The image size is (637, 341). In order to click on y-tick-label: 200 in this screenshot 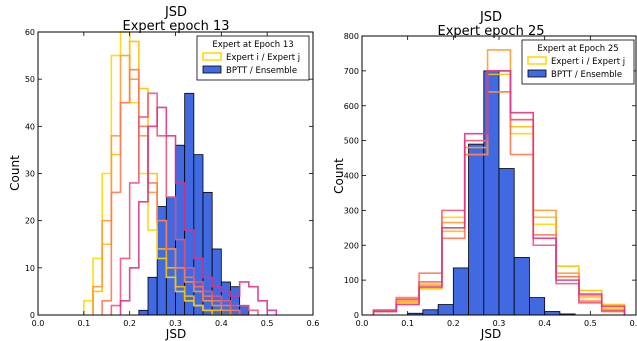, I will do `click(351, 245)`.